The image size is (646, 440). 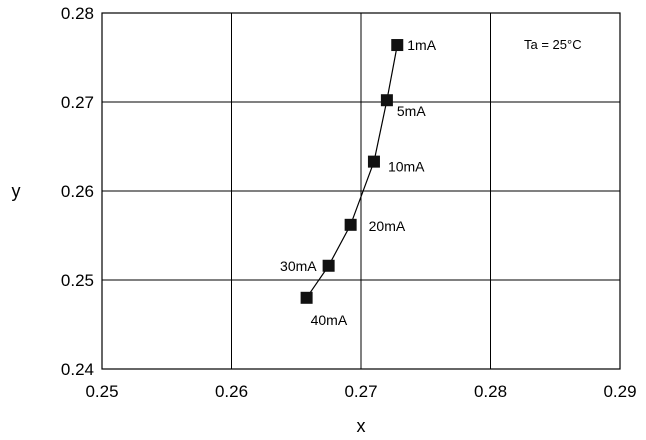 What do you see at coordinates (352, 171) in the screenshot?
I see `series-line` at bounding box center [352, 171].